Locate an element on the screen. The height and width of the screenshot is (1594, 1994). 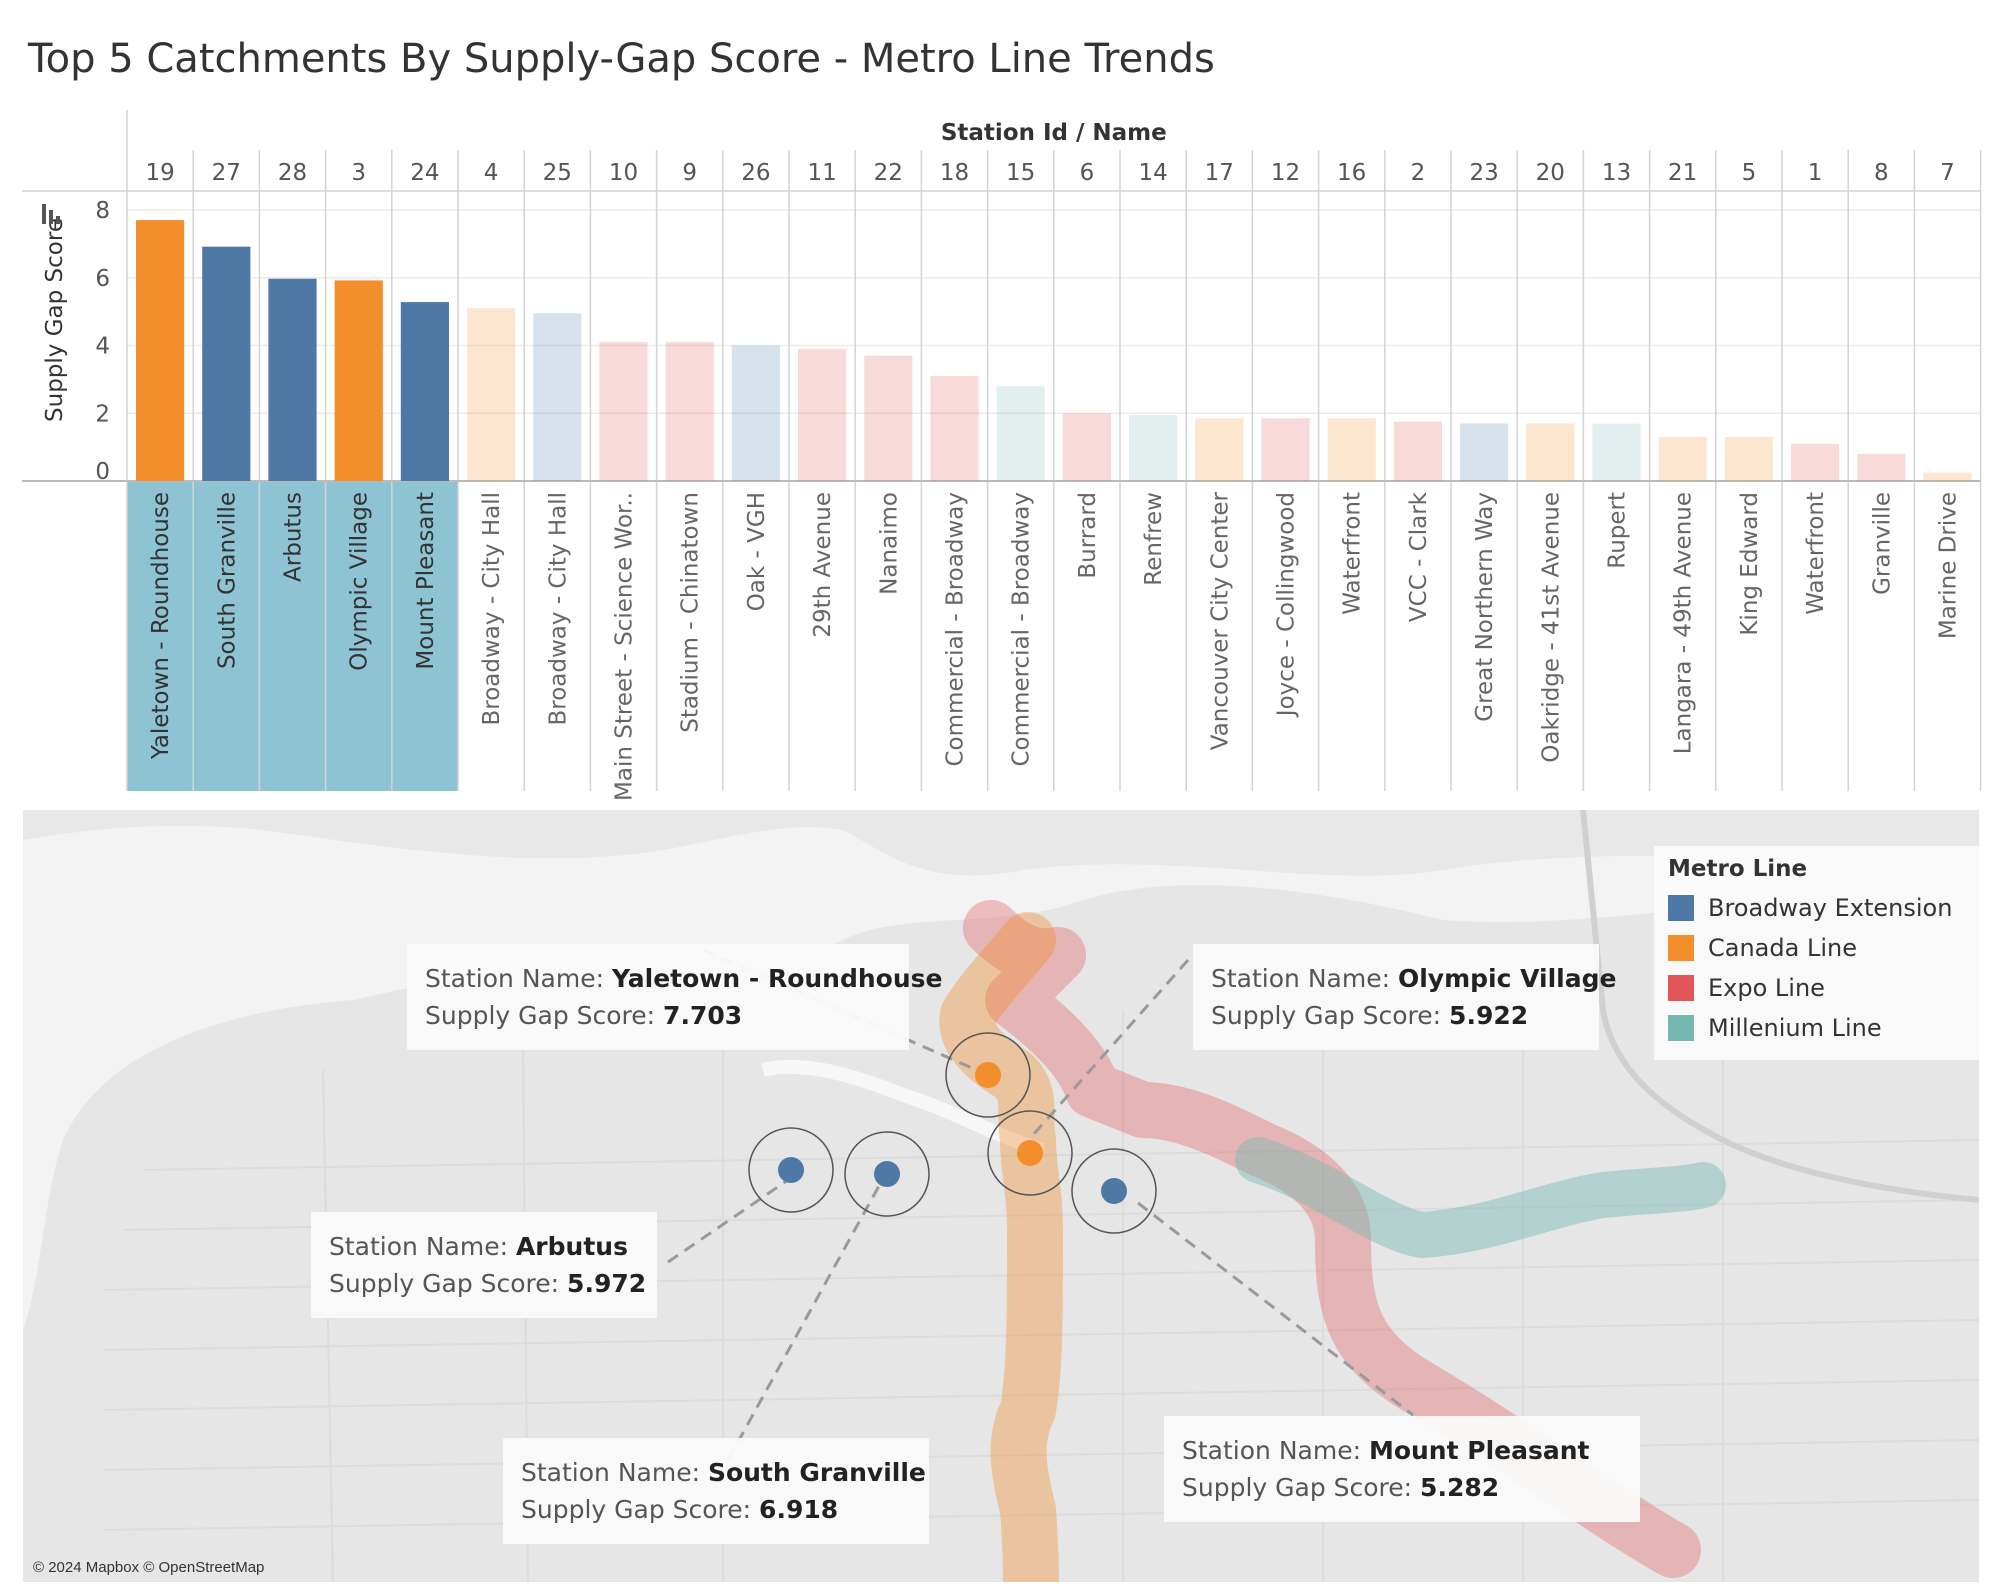
y-tick-label: 8 is located at coordinates (102, 211).